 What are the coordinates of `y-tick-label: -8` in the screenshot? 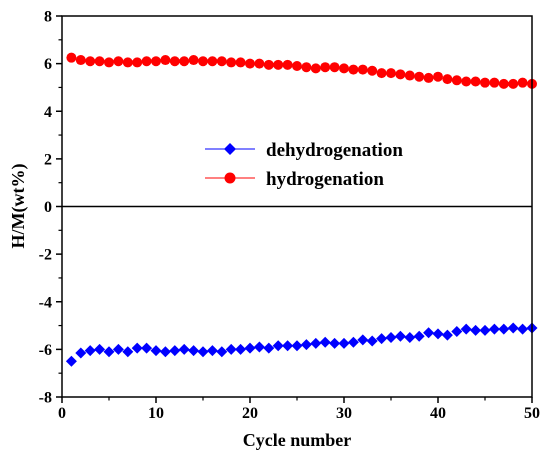 It's located at (45, 398).